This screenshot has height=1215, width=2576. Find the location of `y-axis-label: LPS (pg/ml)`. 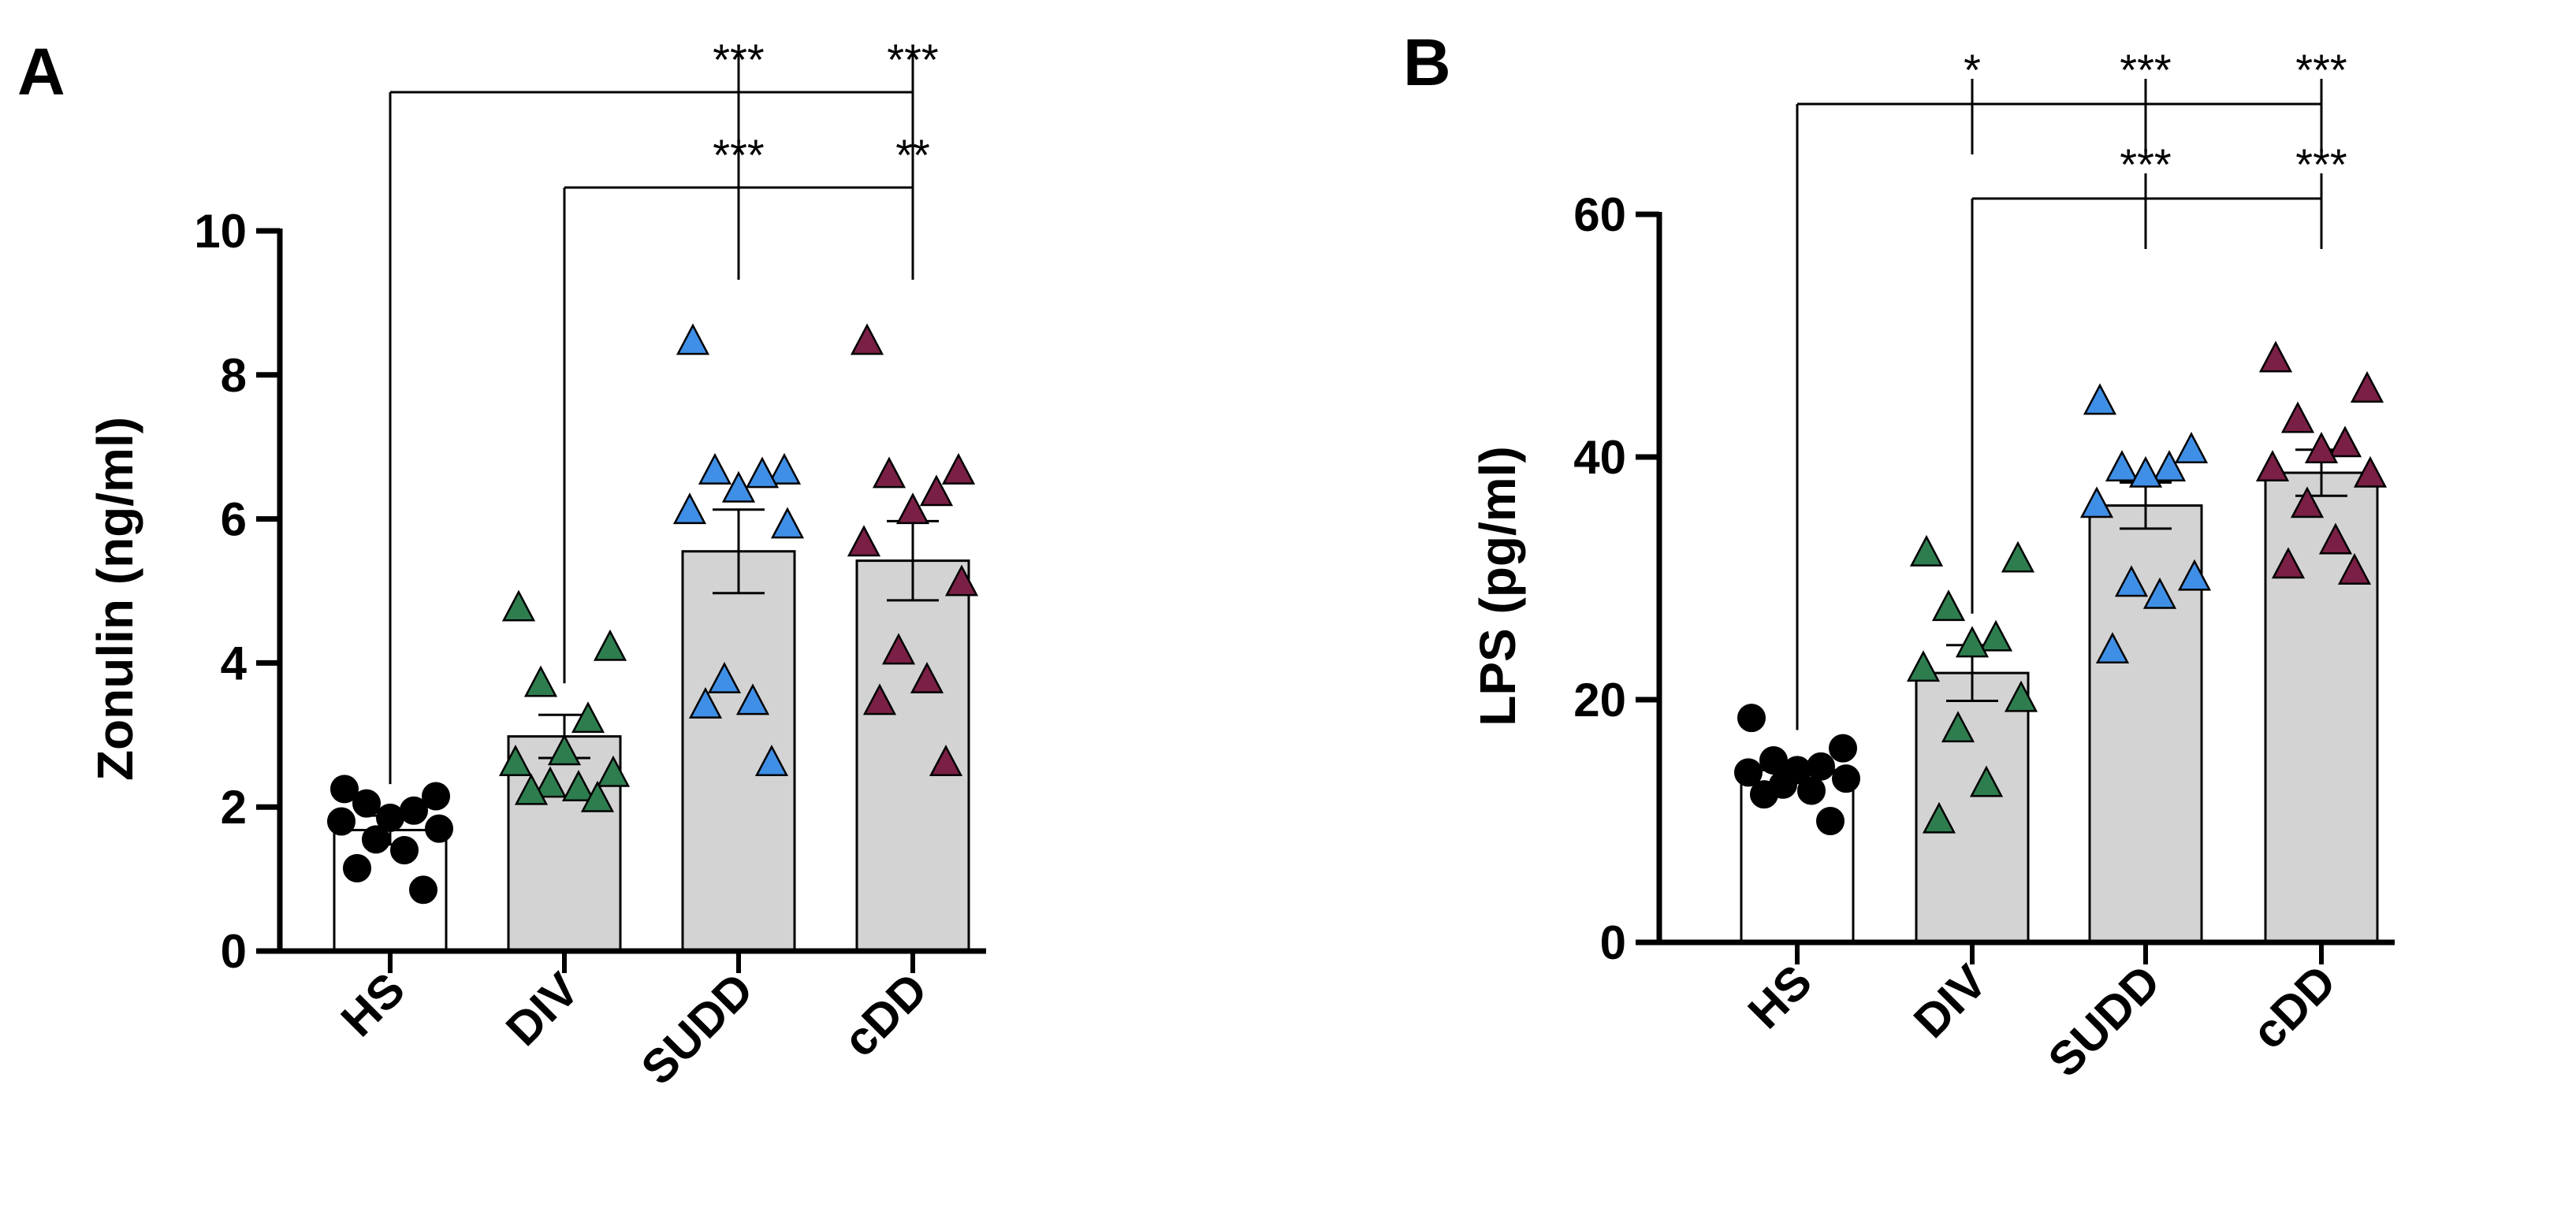

y-axis-label: LPS (pg/ml) is located at coordinates (1497, 586).